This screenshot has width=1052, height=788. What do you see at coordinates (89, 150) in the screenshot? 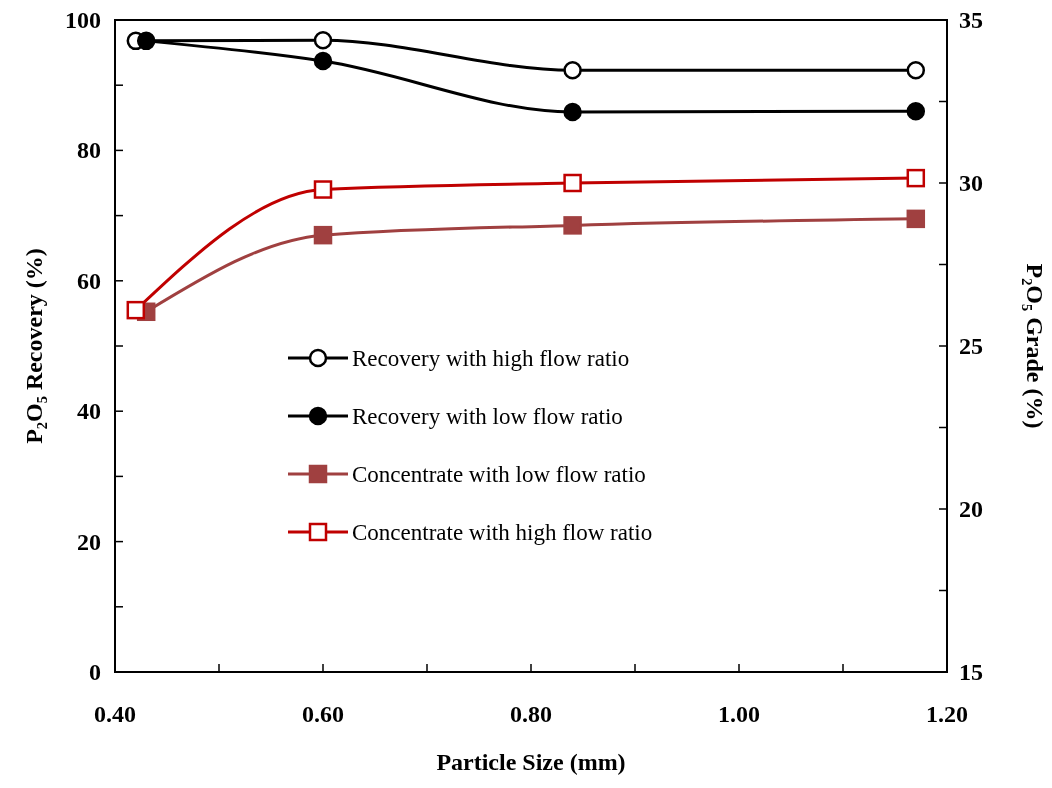
I see `y-tick-label: 80` at bounding box center [89, 150].